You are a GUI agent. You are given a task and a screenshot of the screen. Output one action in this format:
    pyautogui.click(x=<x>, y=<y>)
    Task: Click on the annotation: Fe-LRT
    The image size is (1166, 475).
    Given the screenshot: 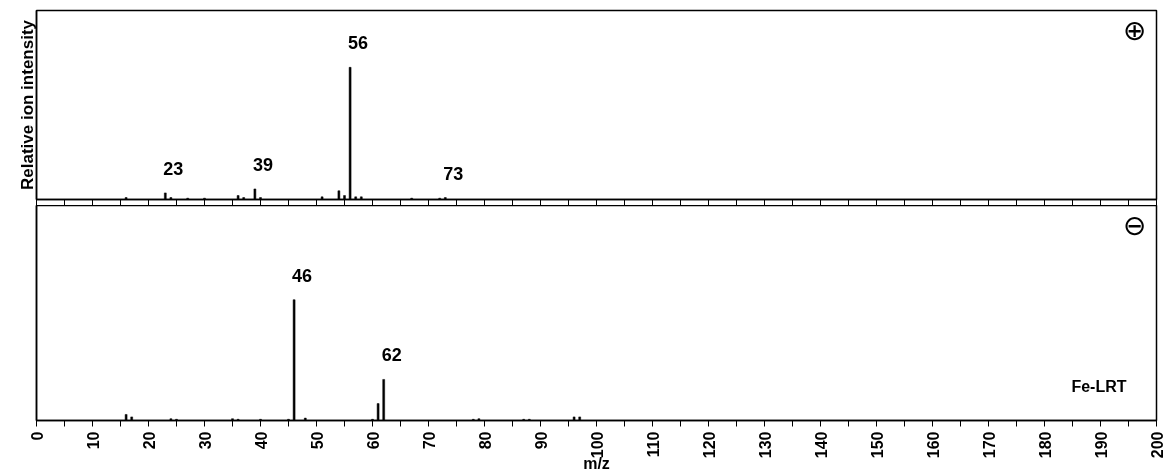 What is the action you would take?
    pyautogui.click(x=1099, y=386)
    